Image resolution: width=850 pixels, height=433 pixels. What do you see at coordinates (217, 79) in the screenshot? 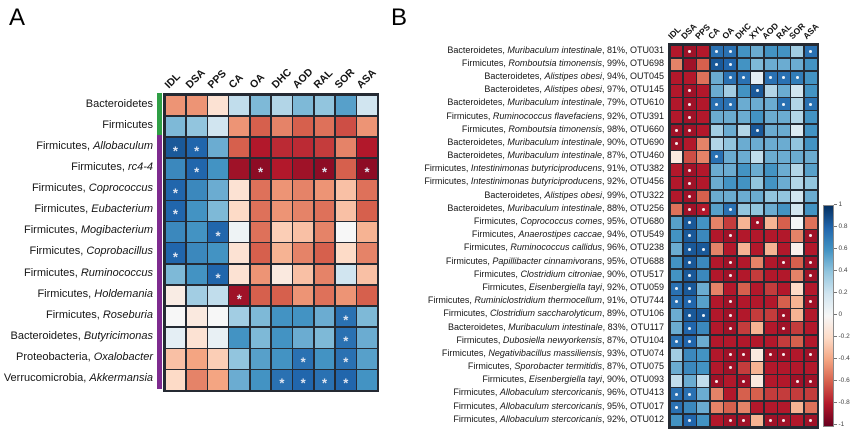
I see `column-header: PPS` at bounding box center [217, 79].